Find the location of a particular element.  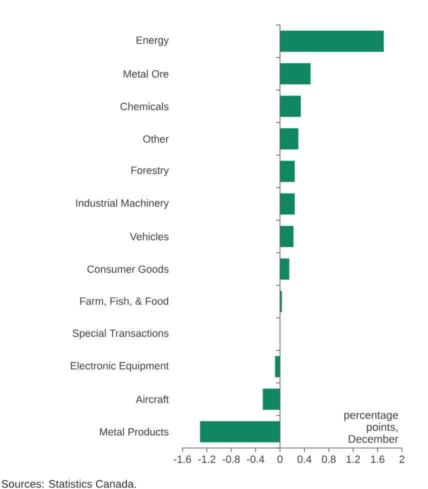

y-tick-label: Vehicles is located at coordinates (149, 236).